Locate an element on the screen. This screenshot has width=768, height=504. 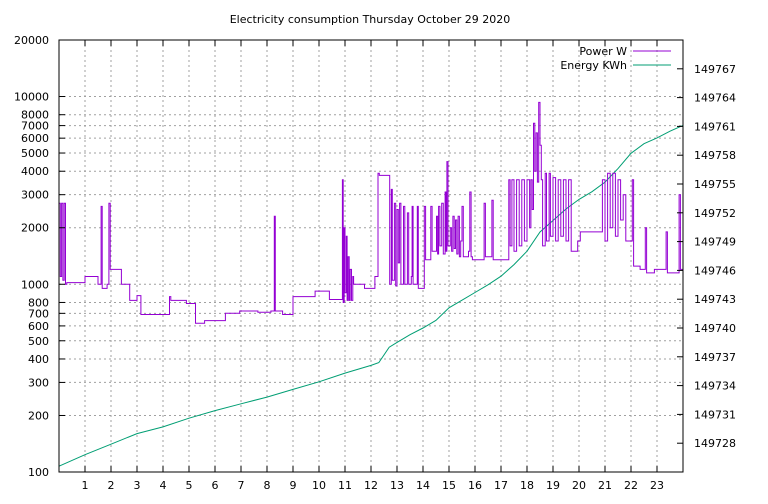
legend: Power W Energy KWh is located at coordinates (615, 58).